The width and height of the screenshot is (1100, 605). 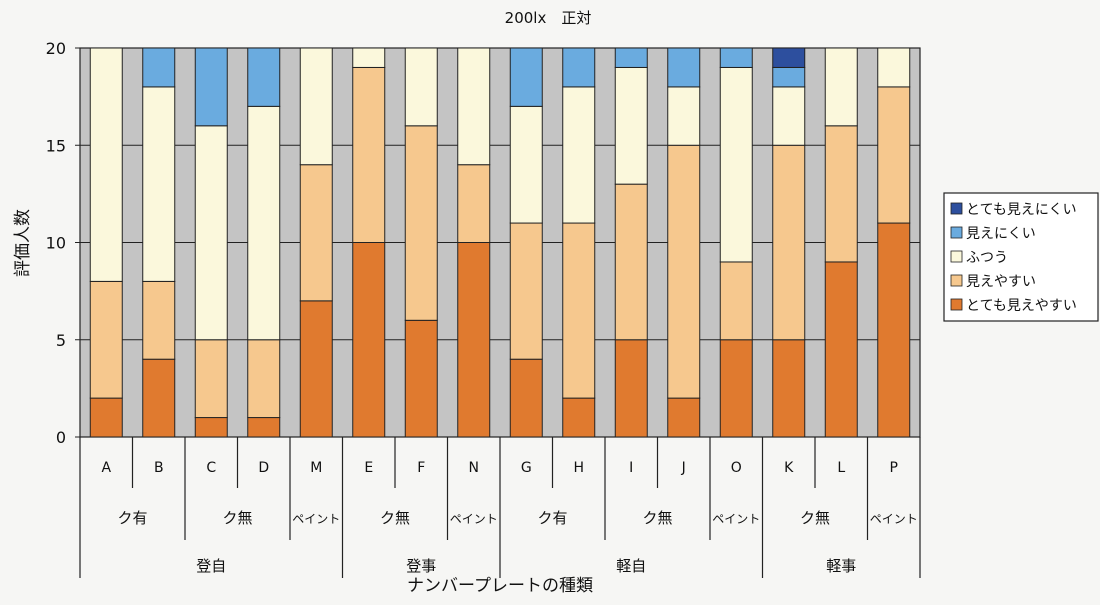 What do you see at coordinates (421, 468) in the screenshot?
I see `x-tick-label: F` at bounding box center [421, 468].